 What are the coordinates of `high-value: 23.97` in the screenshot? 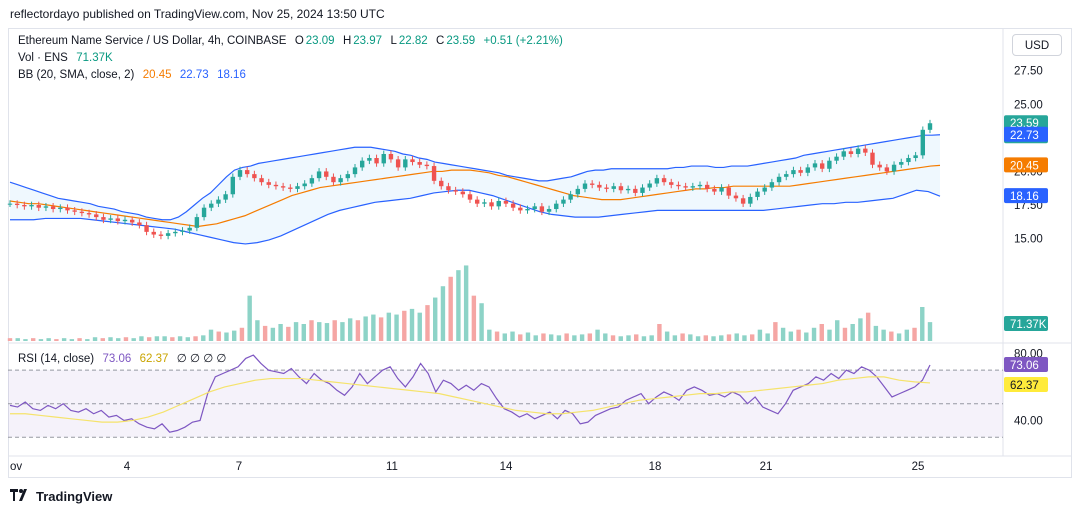 It's located at (368, 41).